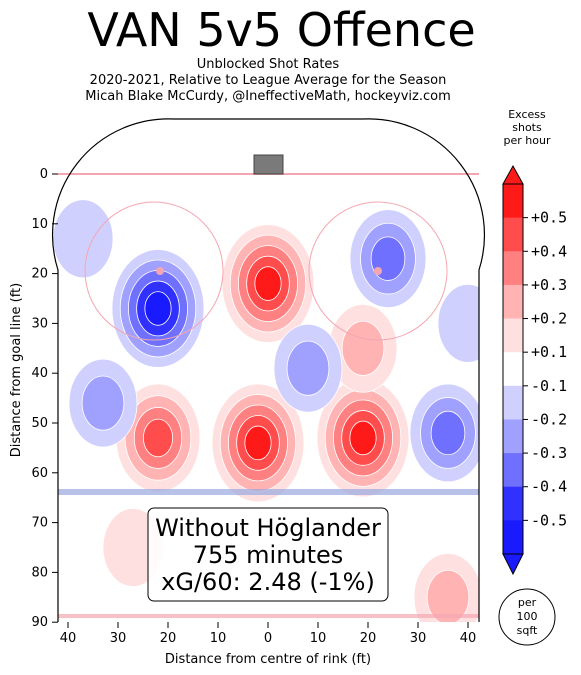 Image resolution: width=581 pixels, height=675 pixels. What do you see at coordinates (268, 492) in the screenshot?
I see `blue-line` at bounding box center [268, 492].